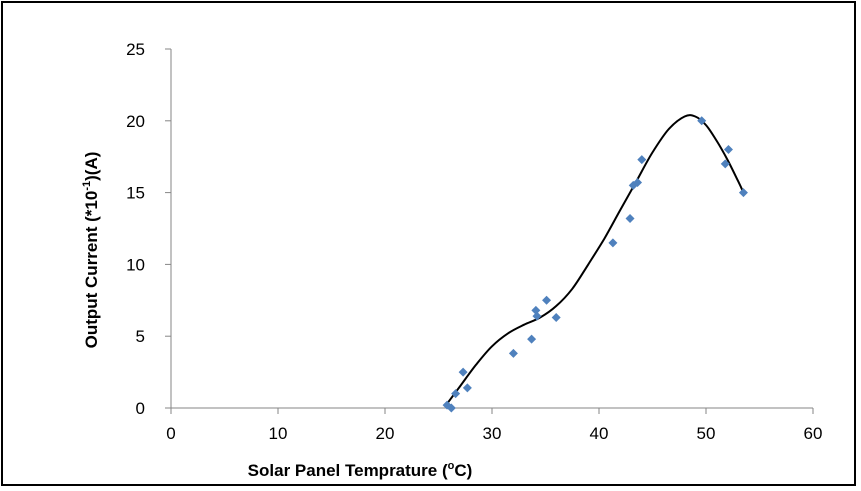 Image resolution: width=861 pixels, height=491 pixels. I want to click on y-tick-label: 0, so click(140, 408).